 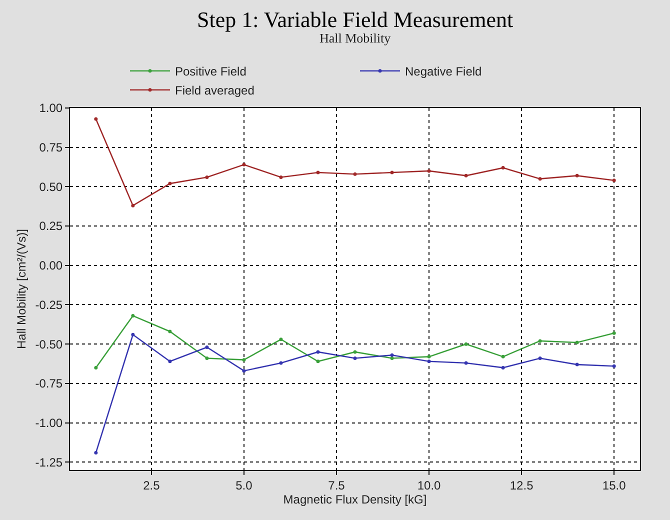 I want to click on legend-label: Negative Field, so click(x=443, y=71).